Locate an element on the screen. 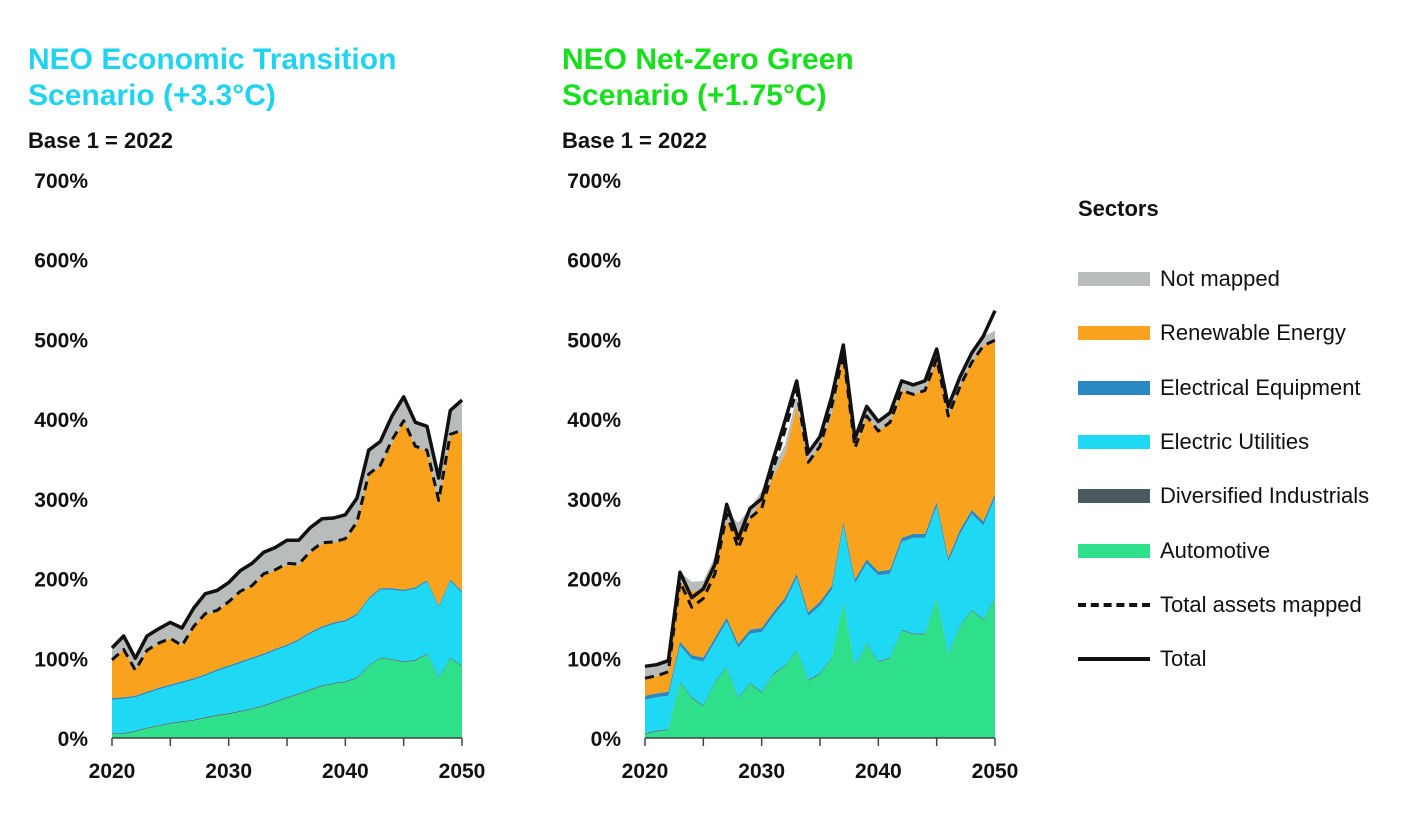 This screenshot has height=818, width=1417. chart-title-left-line2: Scenario (+3.3°C) is located at coordinates (152, 95).